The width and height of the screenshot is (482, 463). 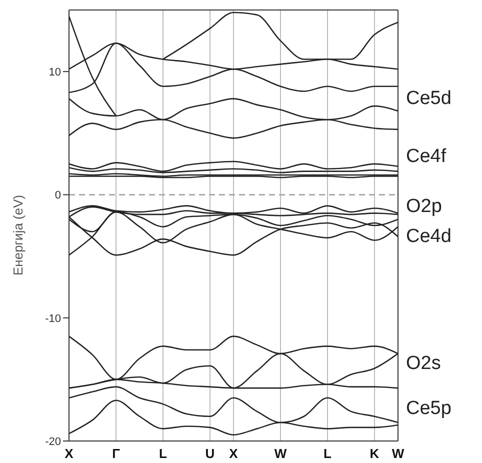 What do you see at coordinates (210, 454) in the screenshot?
I see `x-tick-label: U` at bounding box center [210, 454].